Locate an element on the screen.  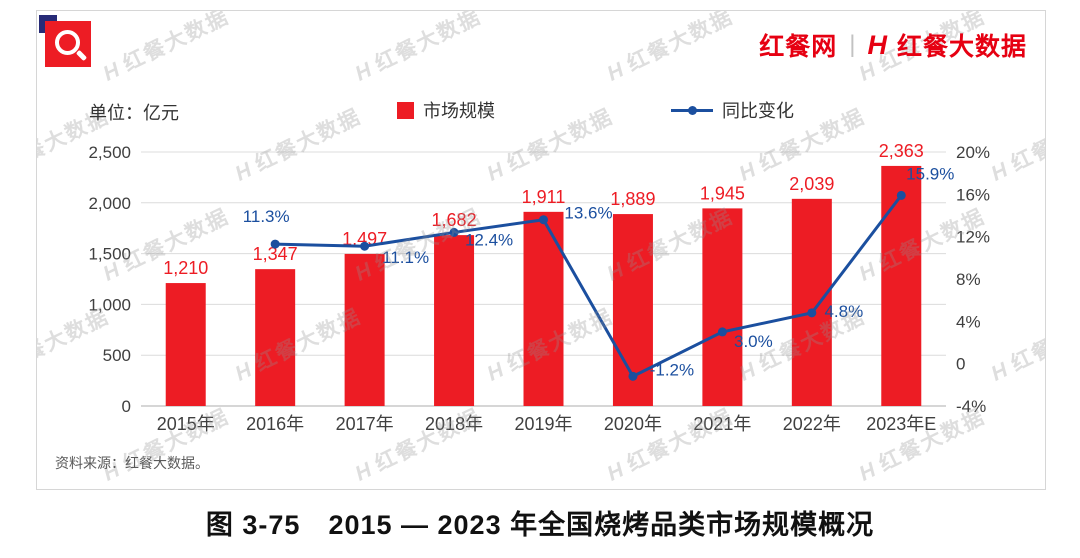
bar-2022年 is located at coordinates (811, 302).